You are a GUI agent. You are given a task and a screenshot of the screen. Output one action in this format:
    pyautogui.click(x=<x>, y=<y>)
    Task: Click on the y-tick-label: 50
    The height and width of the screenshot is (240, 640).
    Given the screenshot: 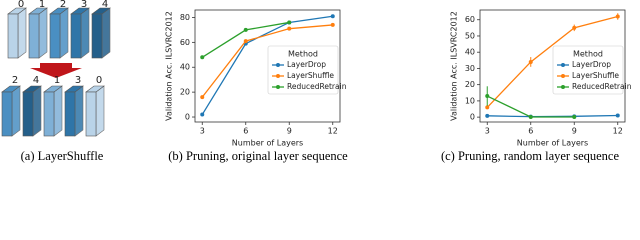 What is the action you would take?
    pyautogui.click(x=470, y=35)
    